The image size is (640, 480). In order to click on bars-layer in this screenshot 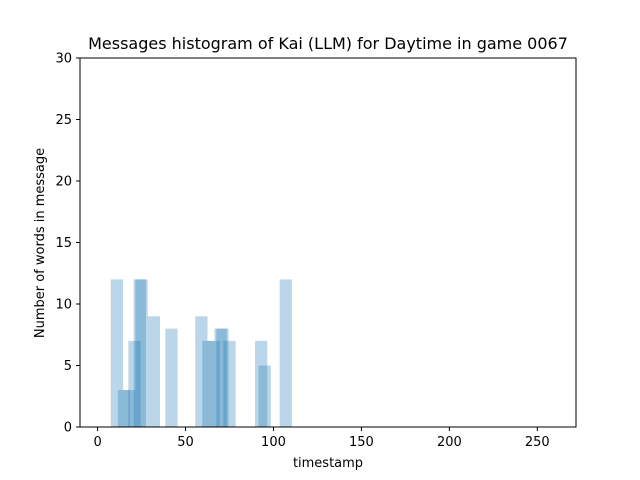, I will do `click(201, 353)`.